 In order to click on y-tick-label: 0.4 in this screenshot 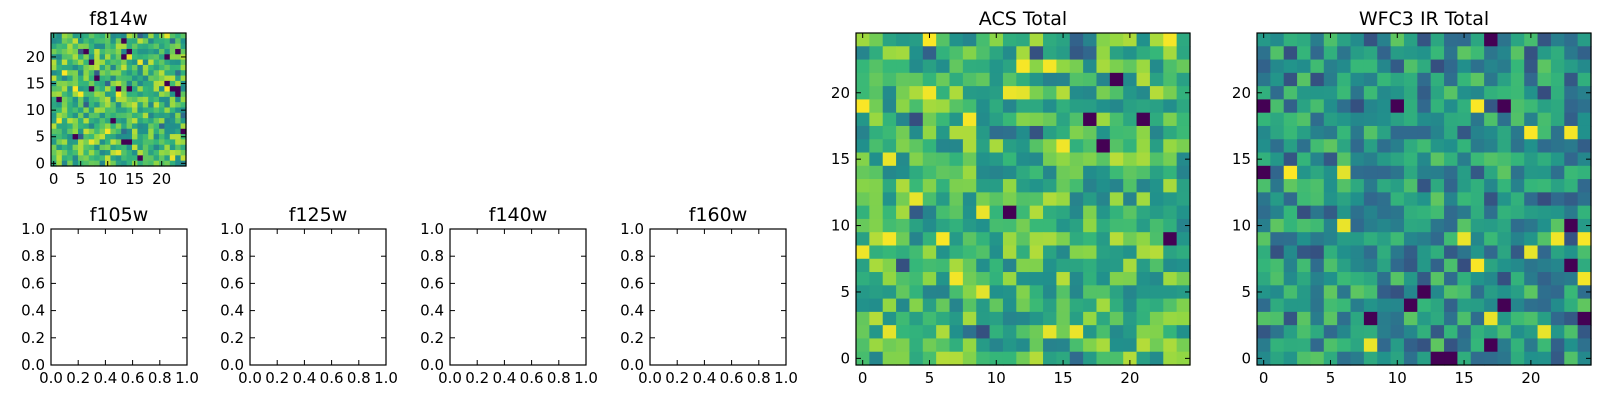, I will do `click(632, 311)`.